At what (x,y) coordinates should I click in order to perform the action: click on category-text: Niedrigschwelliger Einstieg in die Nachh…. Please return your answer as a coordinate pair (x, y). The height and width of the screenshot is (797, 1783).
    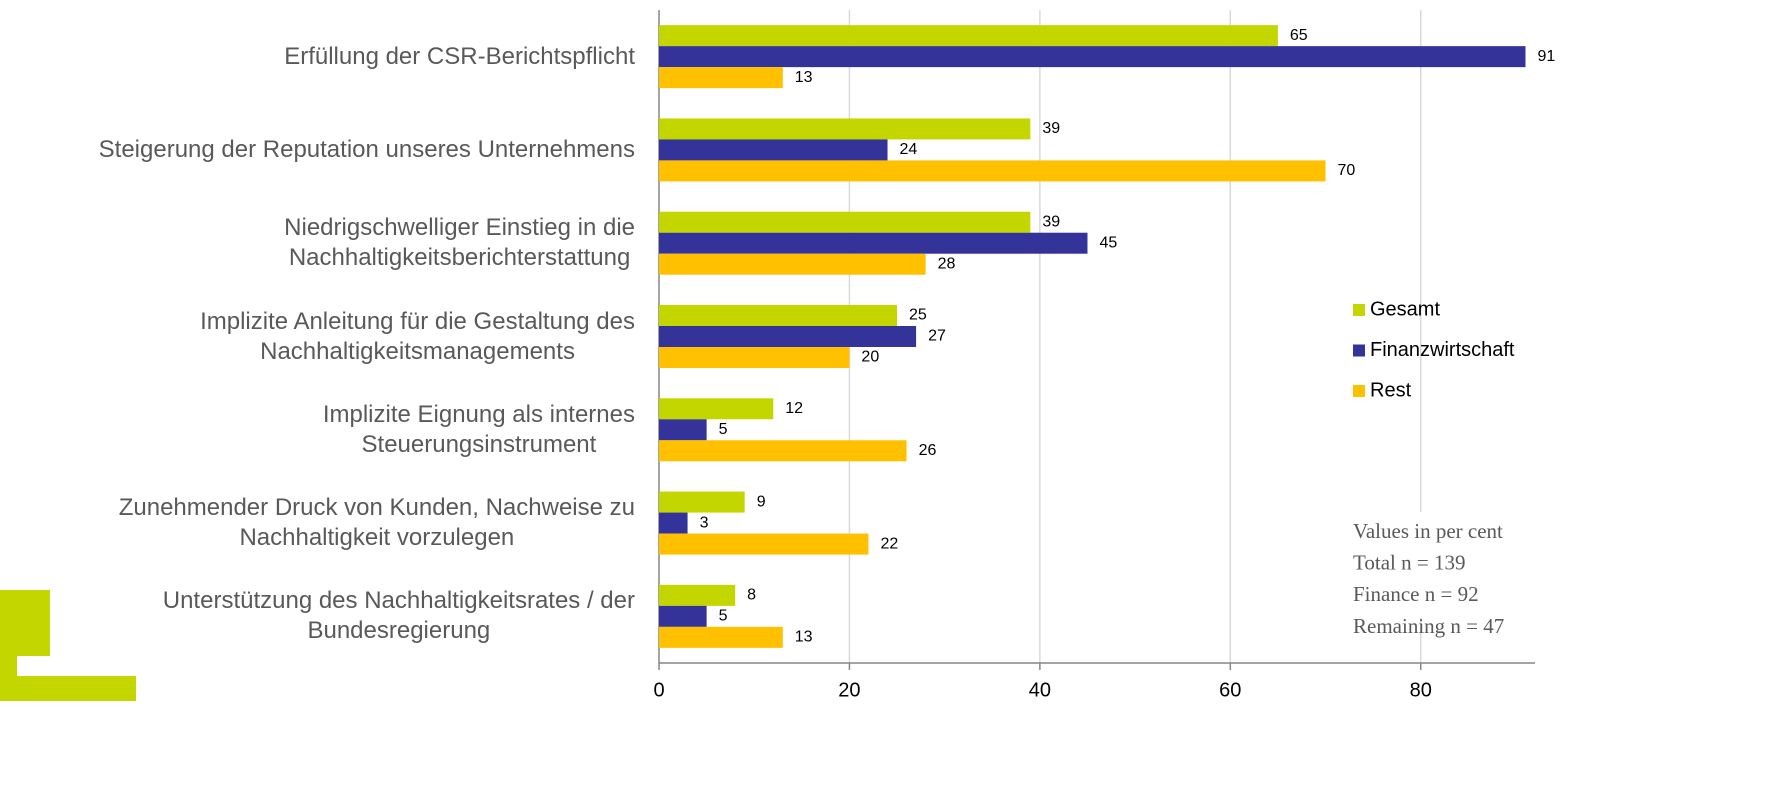
    Looking at the image, I should click on (459, 243).